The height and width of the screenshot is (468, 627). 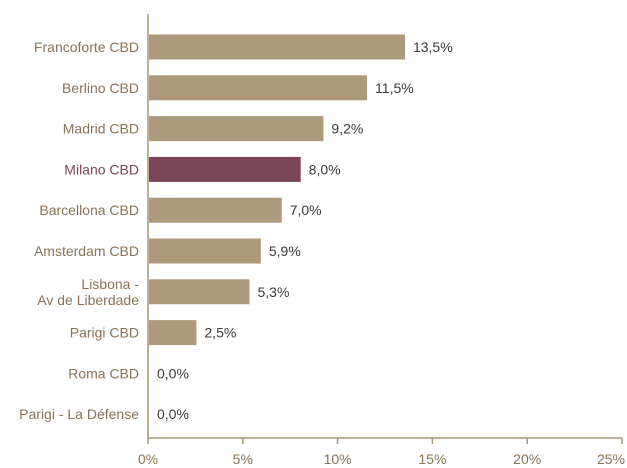 What do you see at coordinates (103, 373) in the screenshot?
I see `category-label-8: Roma CBD` at bounding box center [103, 373].